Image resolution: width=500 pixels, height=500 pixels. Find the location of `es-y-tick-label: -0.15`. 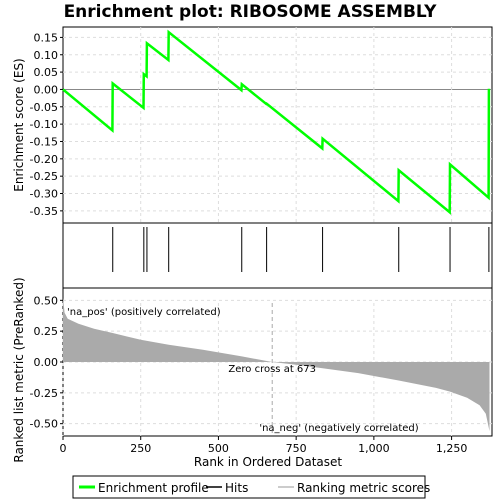

es-y-tick-label: -0.15 is located at coordinates (44, 141).